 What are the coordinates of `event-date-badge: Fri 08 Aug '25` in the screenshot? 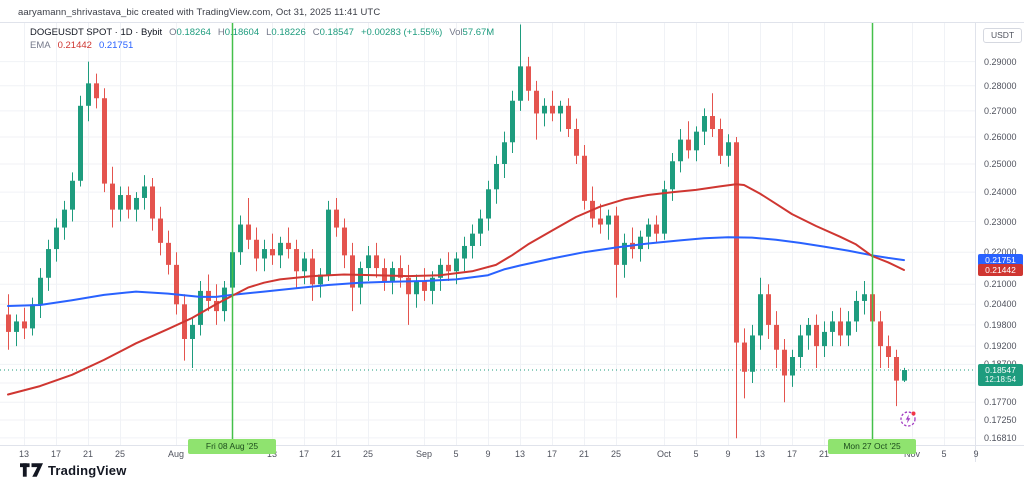 It's located at (232, 446).